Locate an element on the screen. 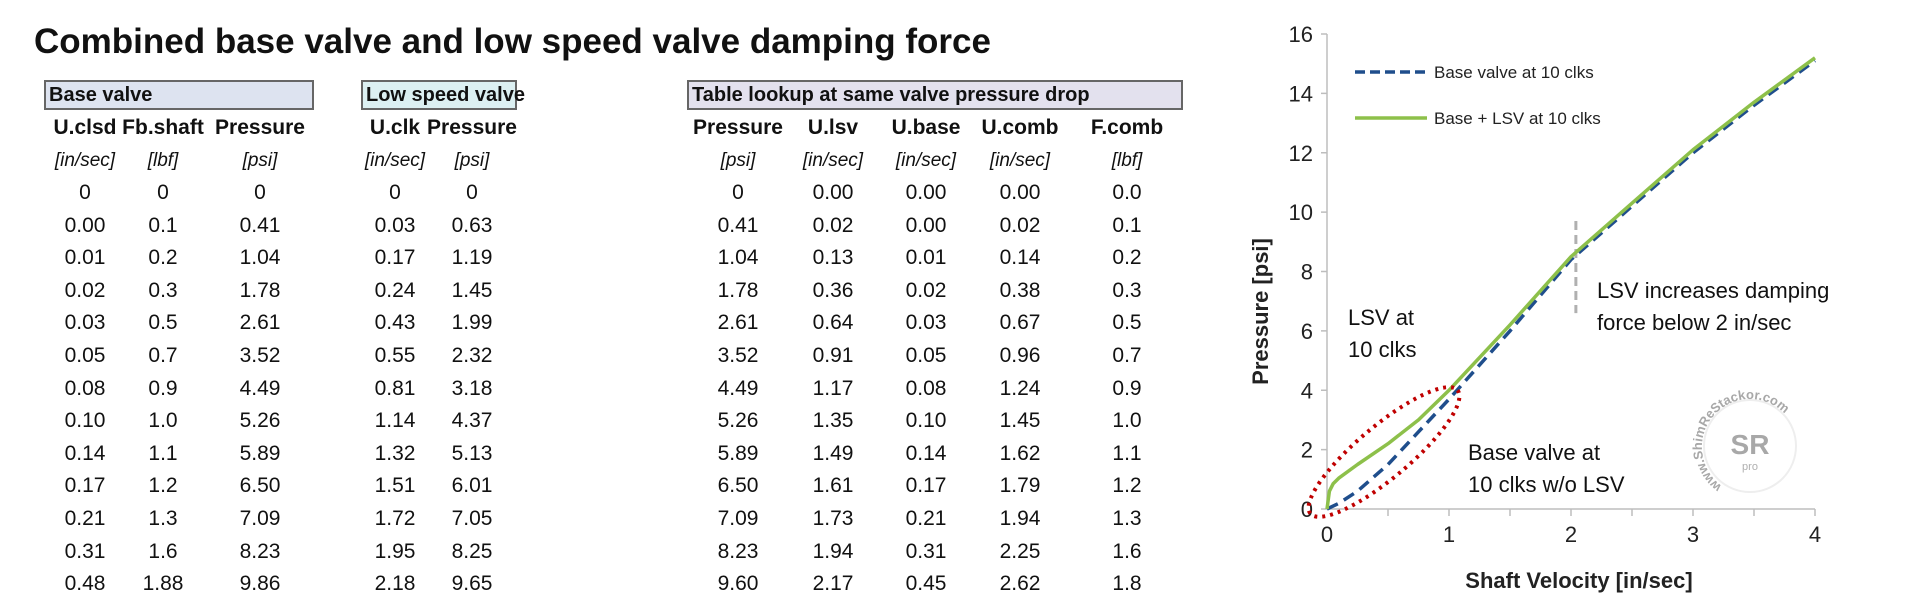 The image size is (1920, 611). table-cell: 0.43 is located at coordinates (395, 323).